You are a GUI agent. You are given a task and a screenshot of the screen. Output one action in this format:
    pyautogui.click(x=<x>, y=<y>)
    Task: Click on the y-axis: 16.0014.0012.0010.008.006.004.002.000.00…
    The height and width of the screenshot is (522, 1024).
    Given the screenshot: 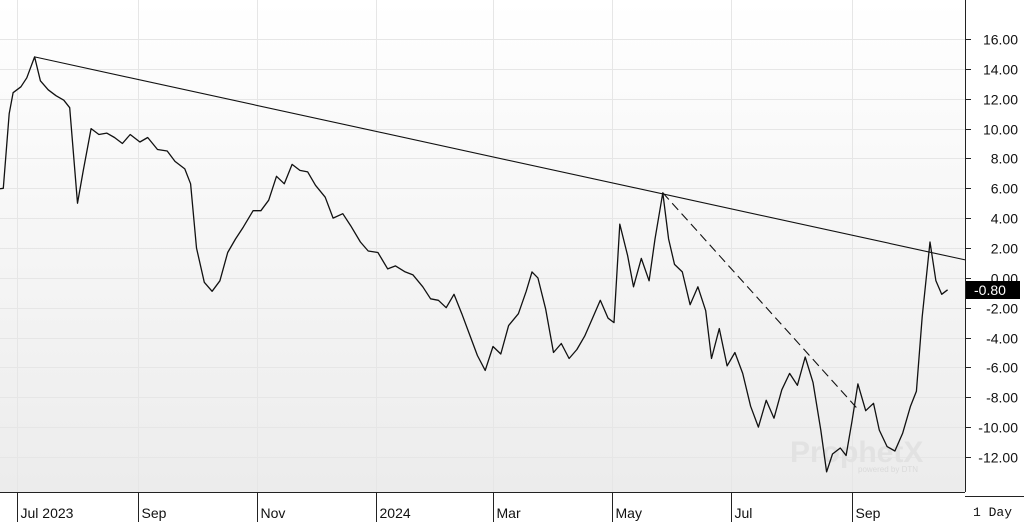 What is the action you would take?
    pyautogui.click(x=991, y=249)
    